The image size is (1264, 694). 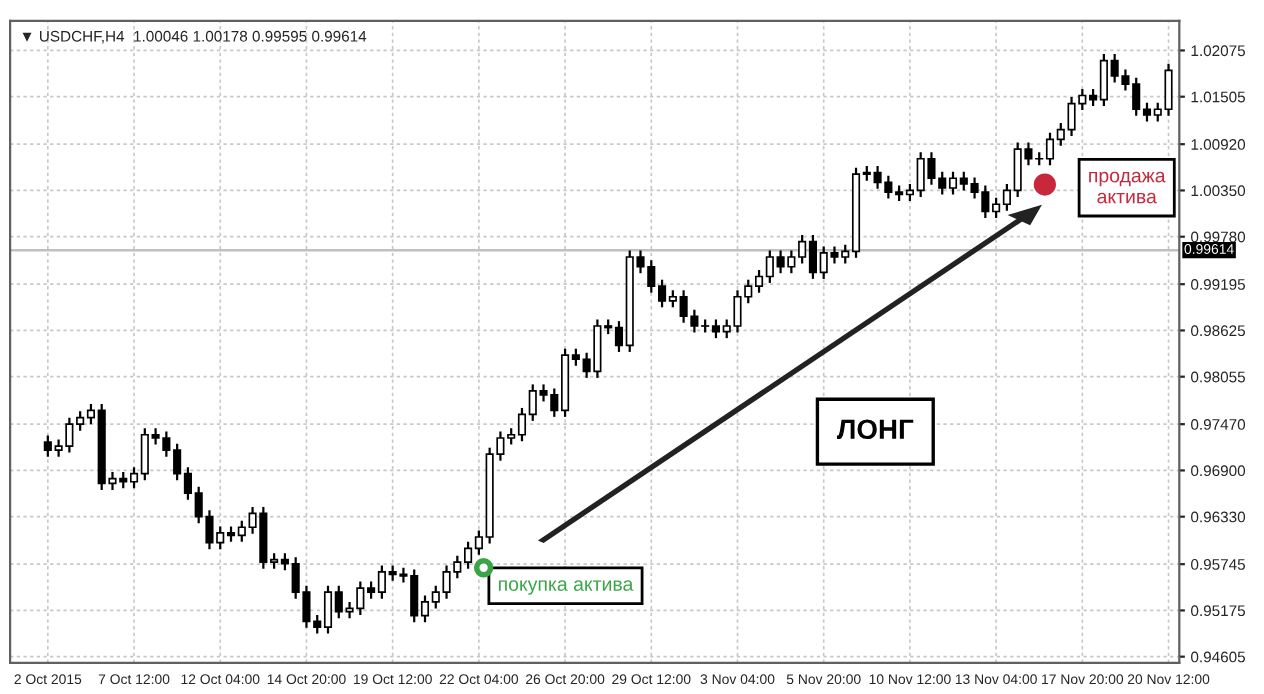 I want to click on annotation: ЛОНГ, so click(x=875, y=429).